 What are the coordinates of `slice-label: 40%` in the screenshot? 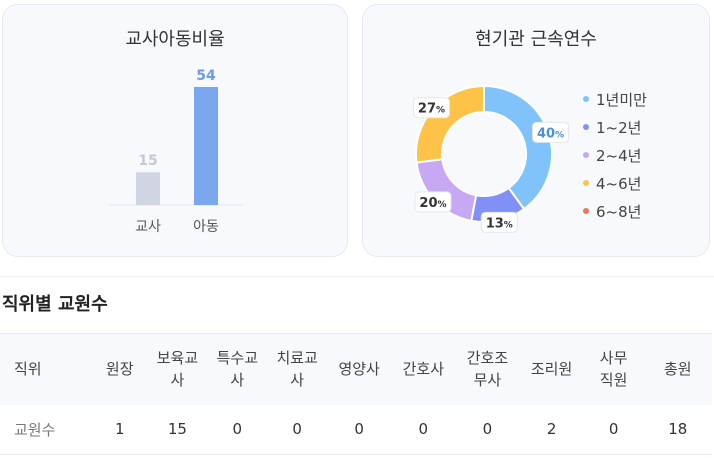 It's located at (551, 132).